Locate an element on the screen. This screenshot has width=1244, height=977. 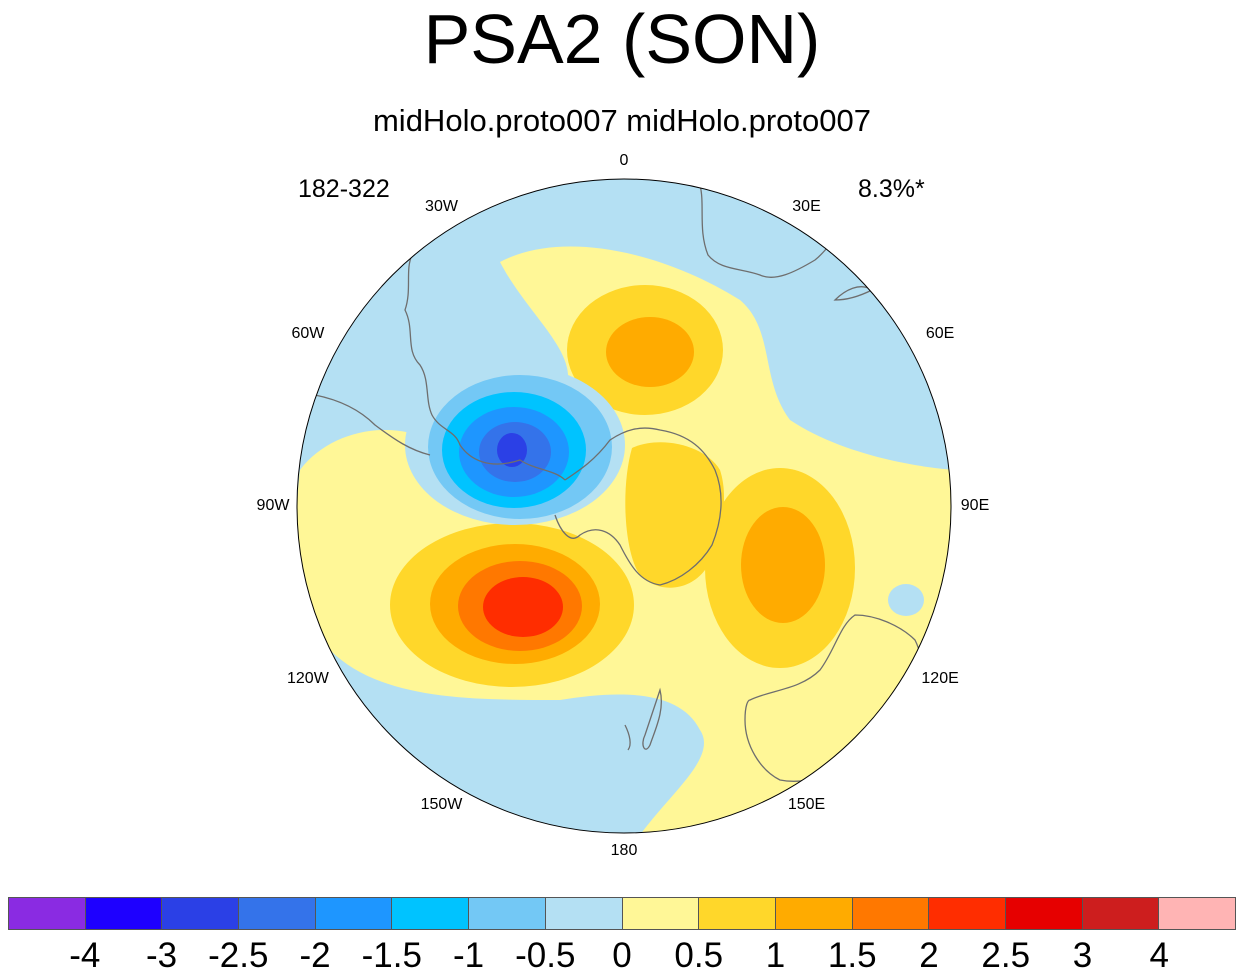
colorbar-labels: -4 -3 -2.5 -2 -1.5 -1 -0.5 0 0.5 1 1.5 2 2.5 3 4 is located at coordinates (622, 957).